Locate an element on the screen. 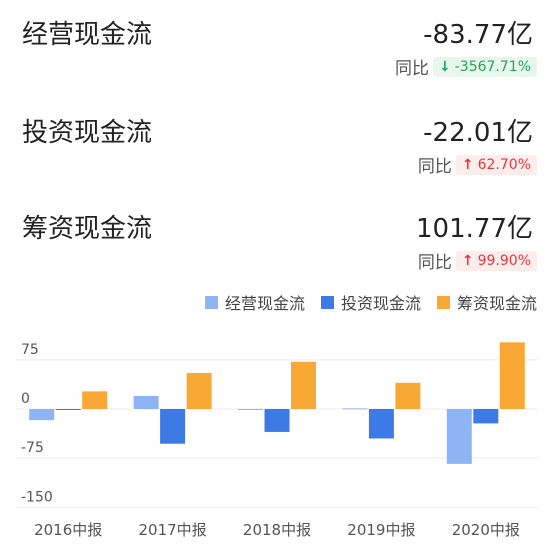  y-tick-label: 75 is located at coordinates (30, 350).